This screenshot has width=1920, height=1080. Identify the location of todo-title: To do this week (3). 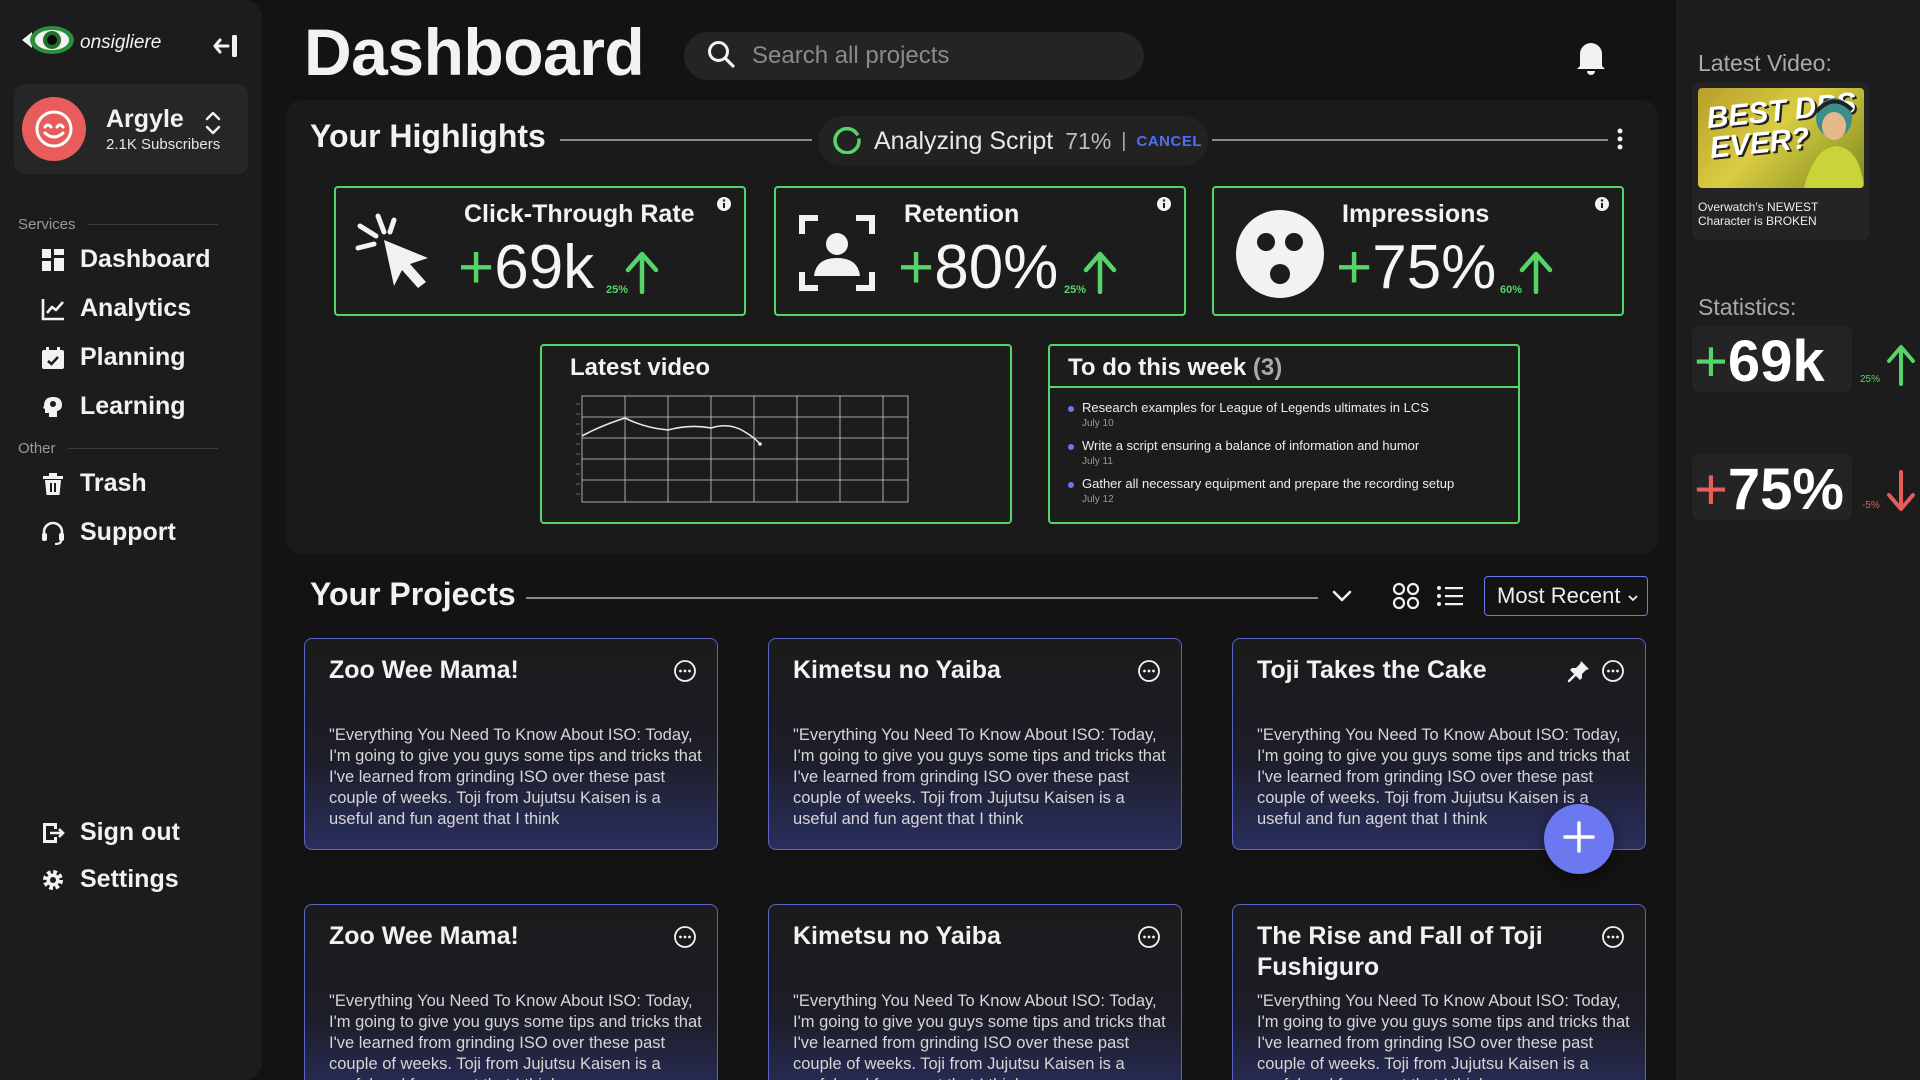
(1175, 367).